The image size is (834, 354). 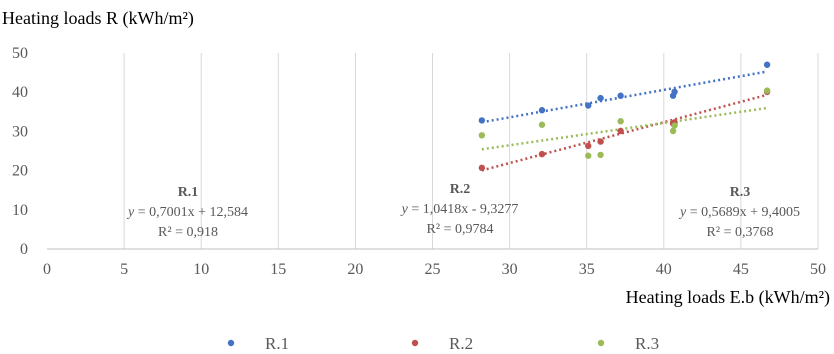 I want to click on x-tick-label-0: 0, so click(x=47, y=269).